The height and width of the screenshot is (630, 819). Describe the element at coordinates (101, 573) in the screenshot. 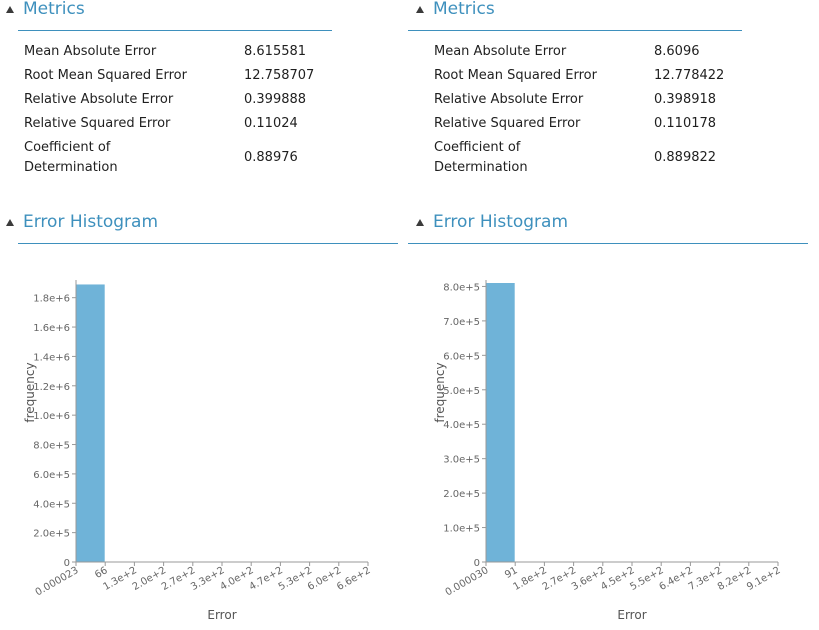

I see `x-tick-label: 66` at that location.